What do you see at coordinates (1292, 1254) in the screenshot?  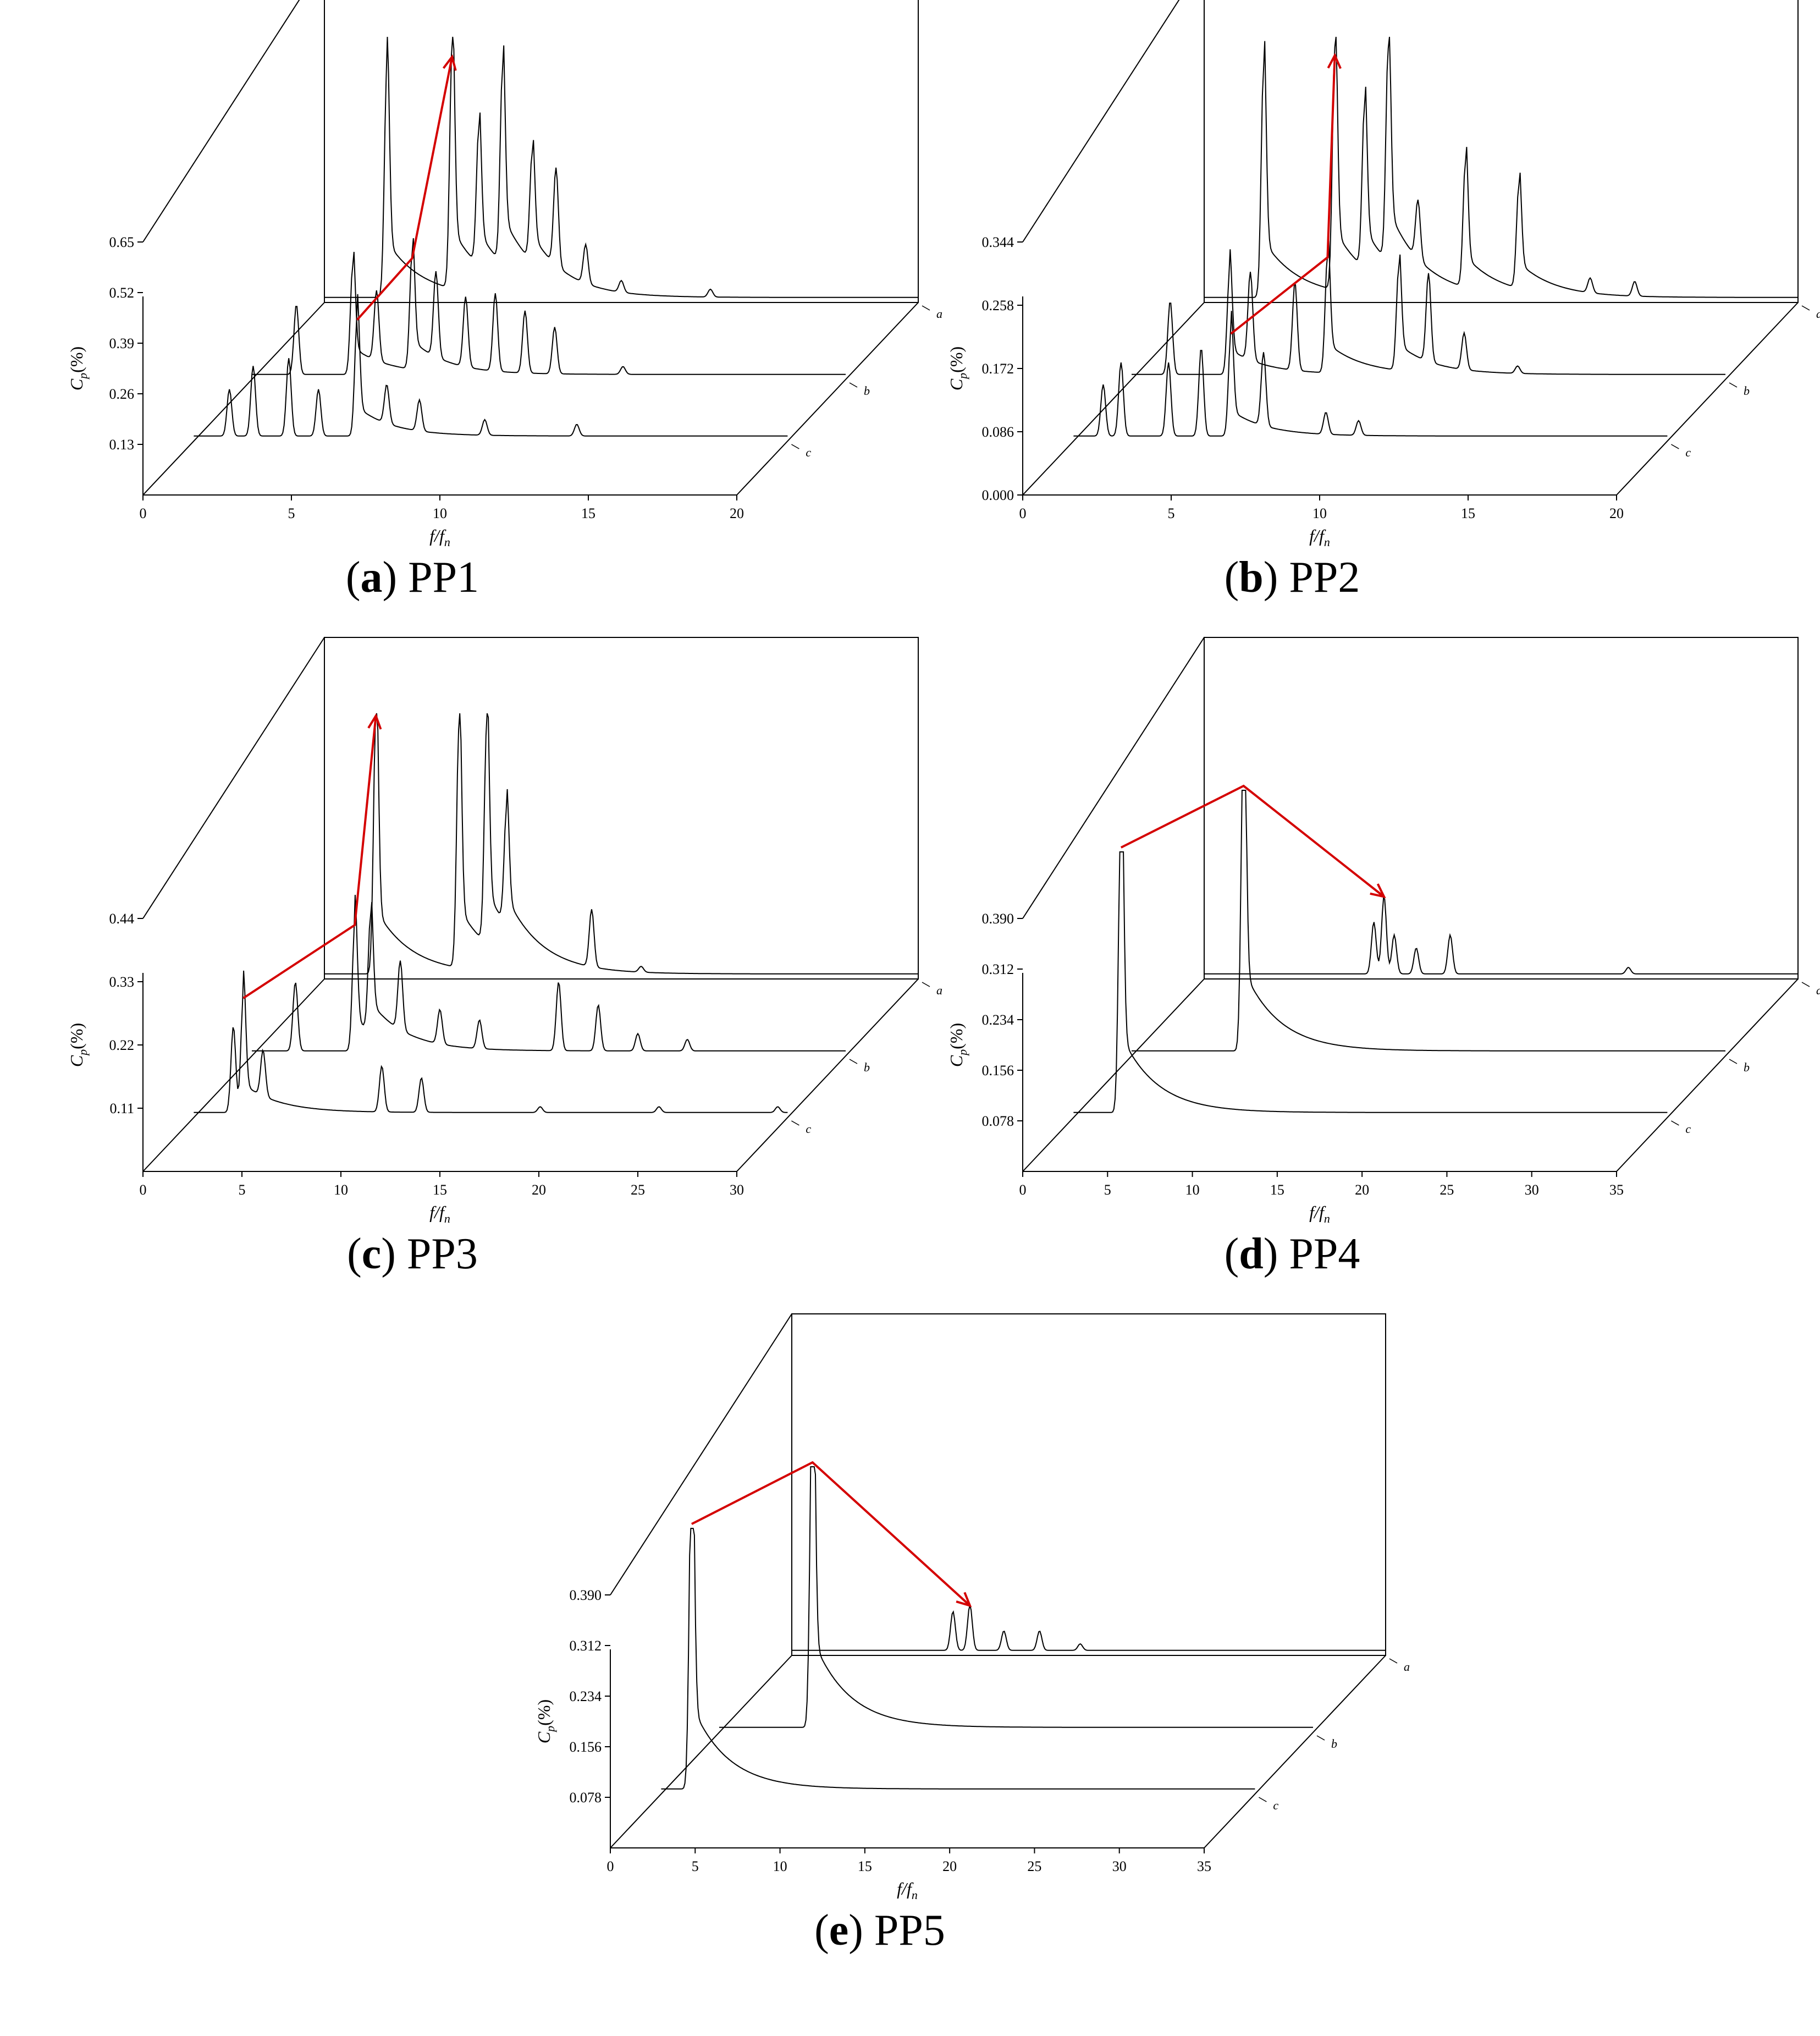 I see `caption-pp4: (d) PP4` at bounding box center [1292, 1254].